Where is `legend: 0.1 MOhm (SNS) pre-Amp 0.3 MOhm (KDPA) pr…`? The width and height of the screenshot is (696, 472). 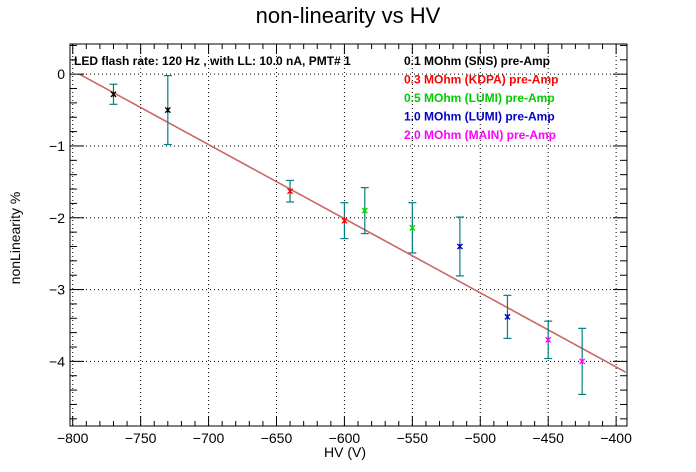
legend: 0.1 MOhm (SNS) pre-Amp 0.3 MOhm (KDPA) pr… is located at coordinates (481, 98).